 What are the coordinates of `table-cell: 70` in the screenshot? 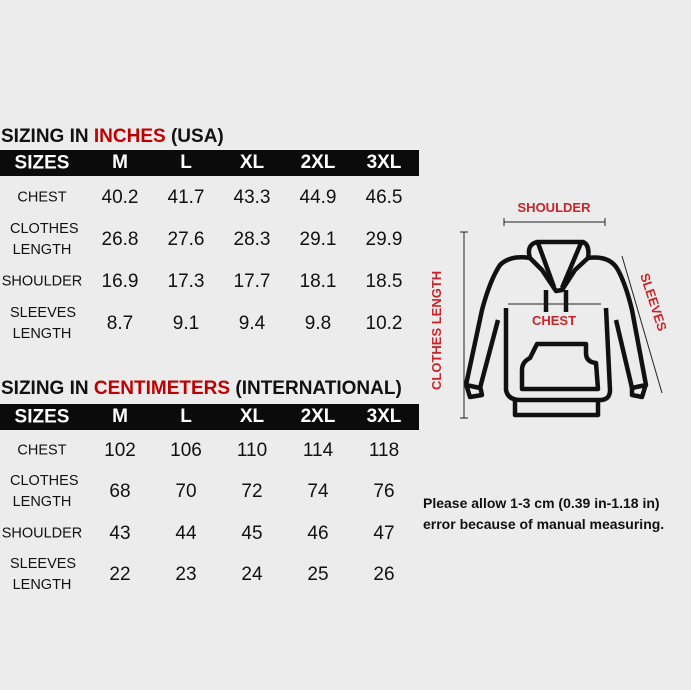 It's located at (186, 491).